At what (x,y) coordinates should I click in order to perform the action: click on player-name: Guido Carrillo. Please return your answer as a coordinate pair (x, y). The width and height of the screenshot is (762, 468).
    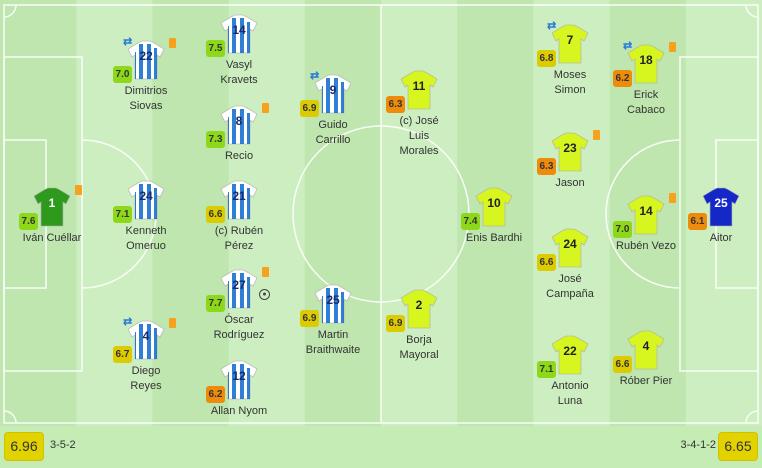
    Looking at the image, I should click on (333, 133).